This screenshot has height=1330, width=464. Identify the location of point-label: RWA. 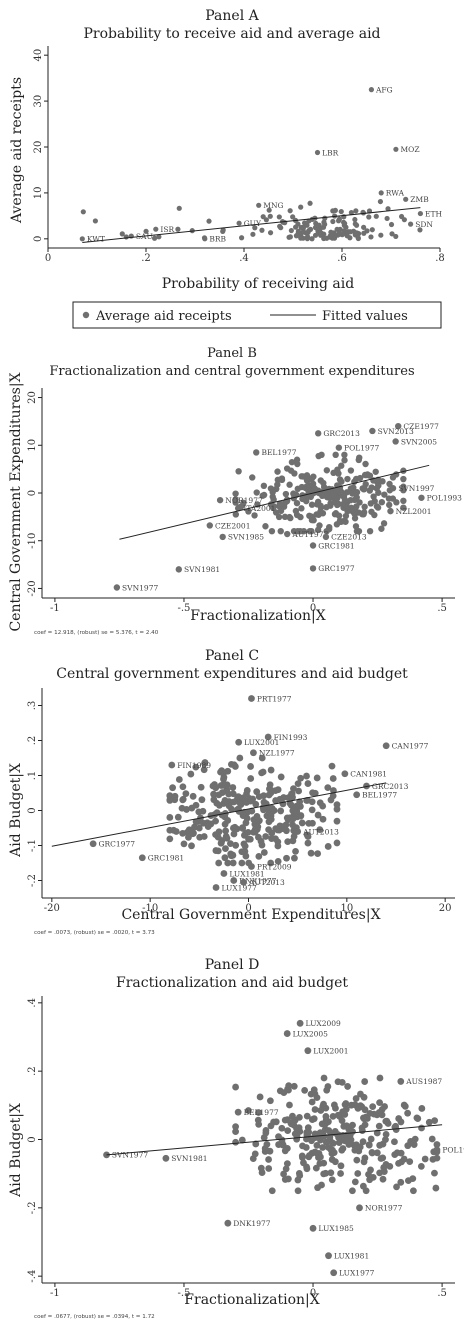
(395, 193).